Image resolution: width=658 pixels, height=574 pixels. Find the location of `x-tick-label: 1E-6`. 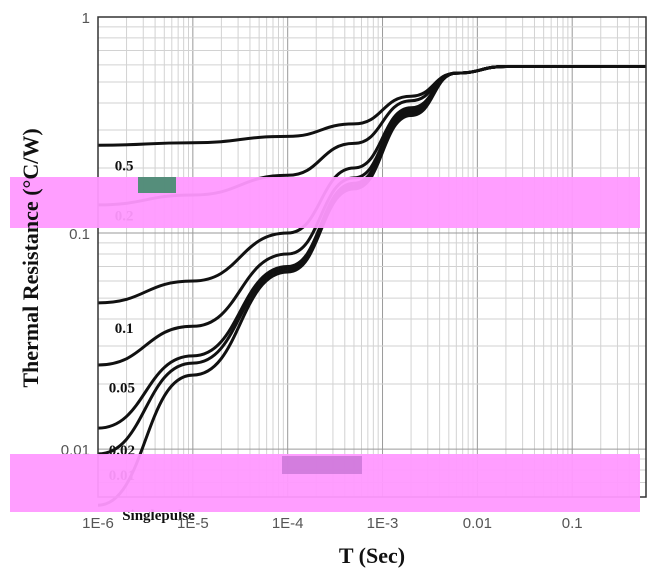

x-tick-label: 1E-6 is located at coordinates (98, 523).